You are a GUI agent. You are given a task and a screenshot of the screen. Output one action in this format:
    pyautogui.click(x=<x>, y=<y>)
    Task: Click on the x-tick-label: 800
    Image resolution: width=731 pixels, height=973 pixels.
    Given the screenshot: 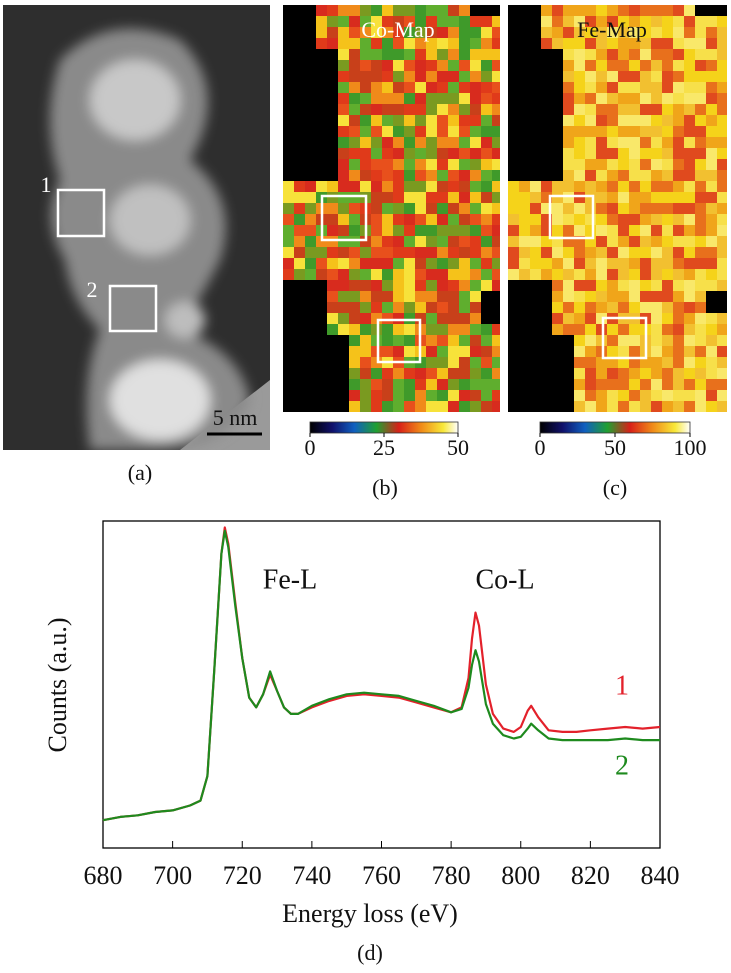 What is the action you would take?
    pyautogui.click(x=520, y=875)
    